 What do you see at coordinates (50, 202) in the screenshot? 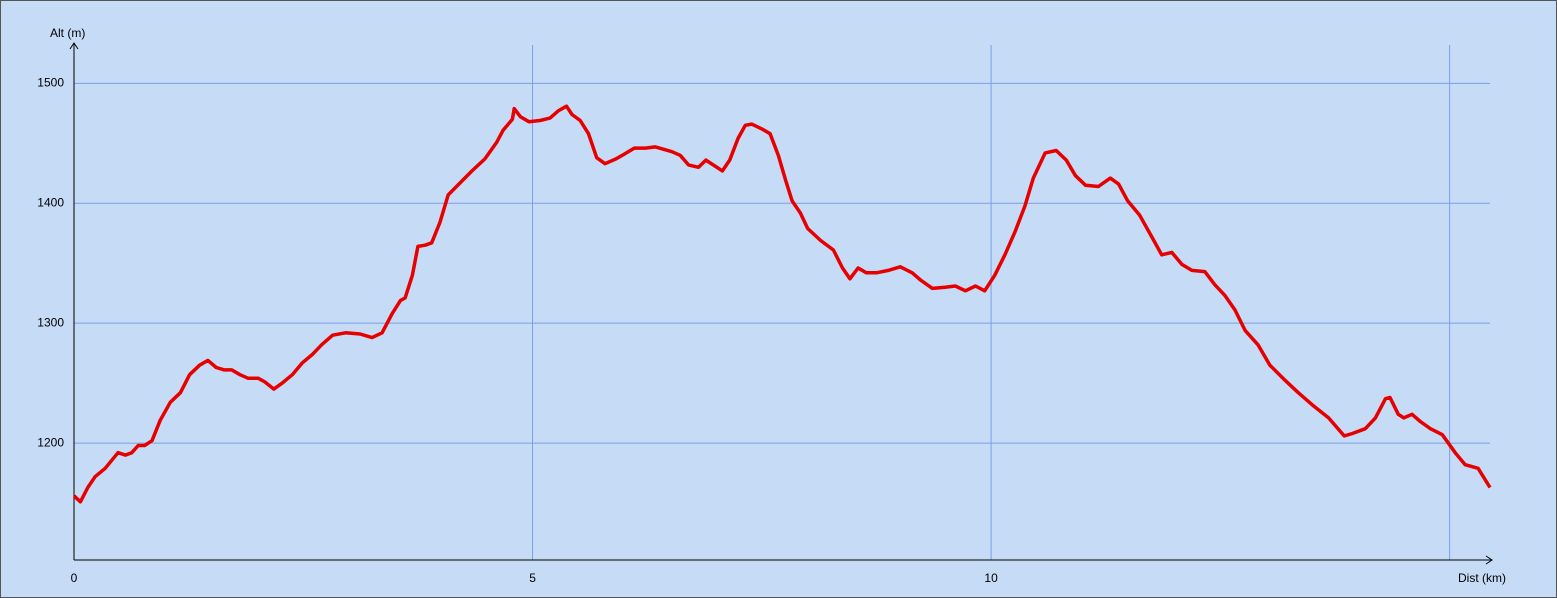
I see `y-tick-label: 1400` at bounding box center [50, 202].